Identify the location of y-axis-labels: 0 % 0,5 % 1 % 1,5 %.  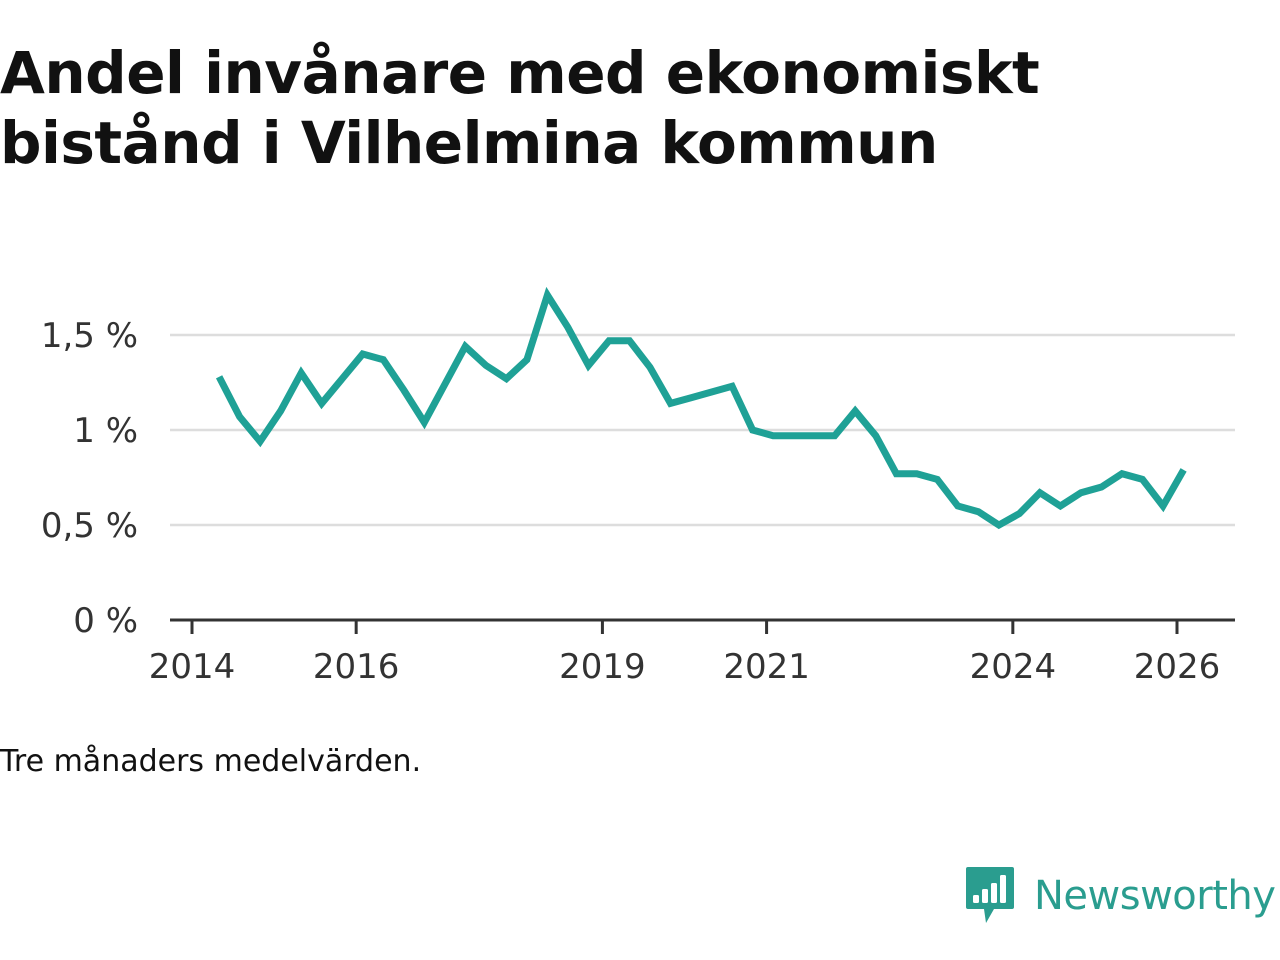
(89, 478).